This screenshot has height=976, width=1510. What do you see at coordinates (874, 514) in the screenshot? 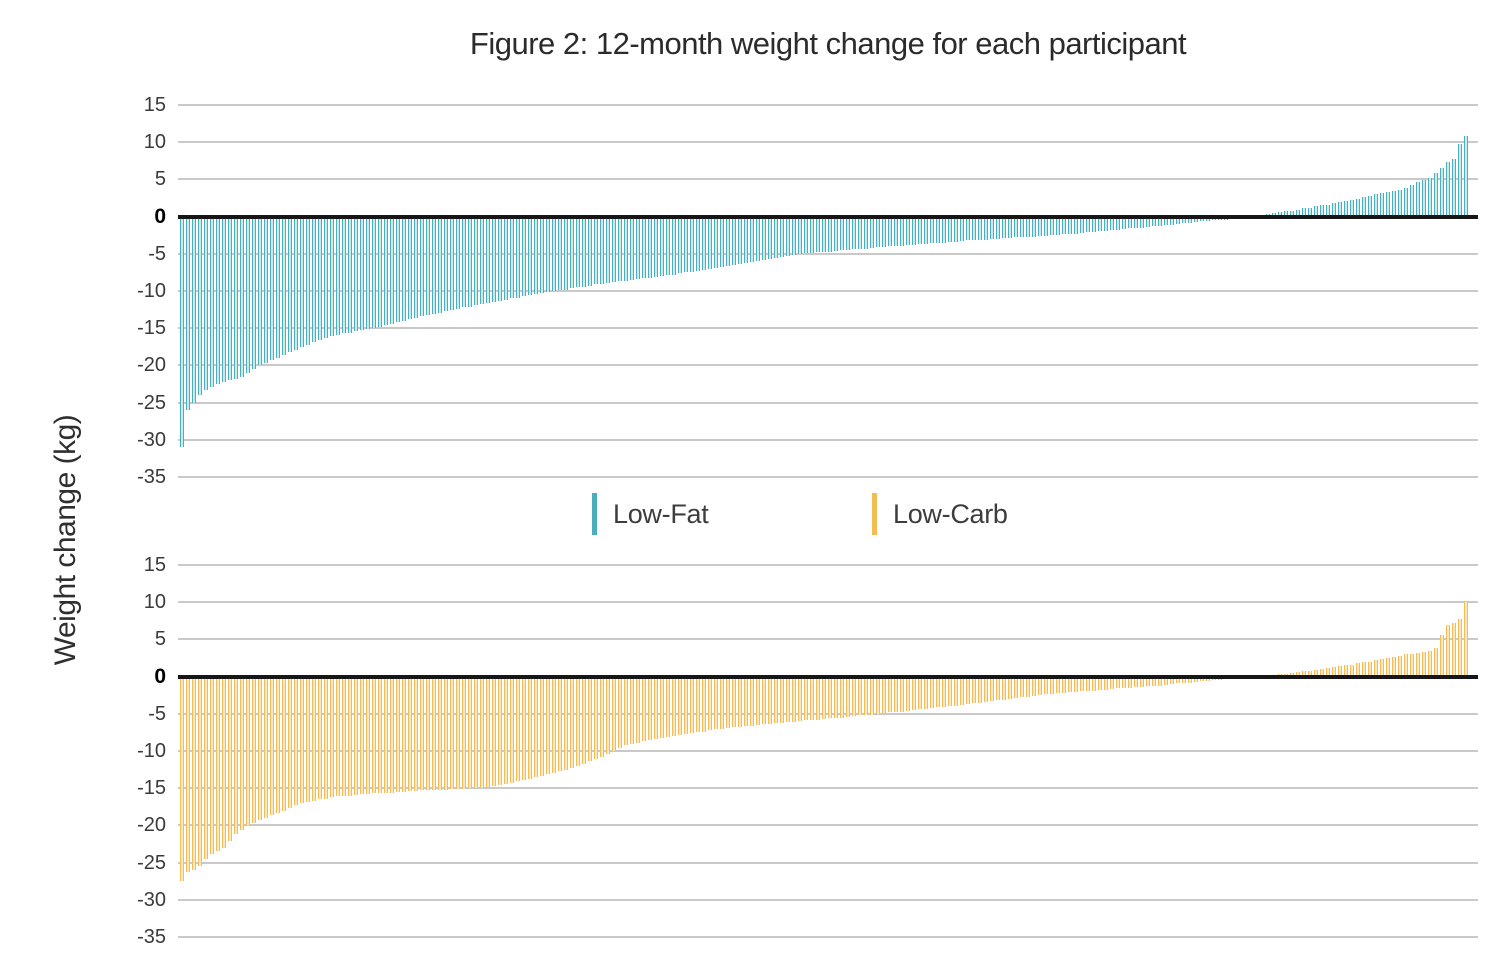
I see `low-carb-legend-swatch` at bounding box center [874, 514].